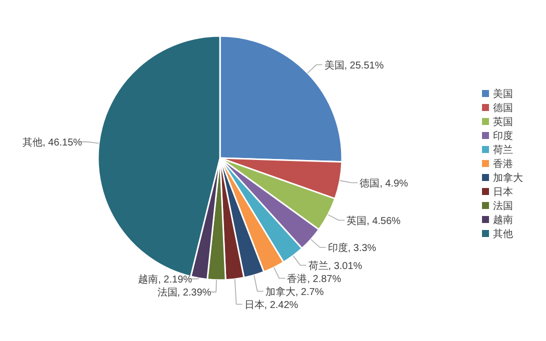 The height and width of the screenshot is (341, 546). What do you see at coordinates (383, 221) in the screenshot?
I see `data-label: , 4.56%` at bounding box center [383, 221].